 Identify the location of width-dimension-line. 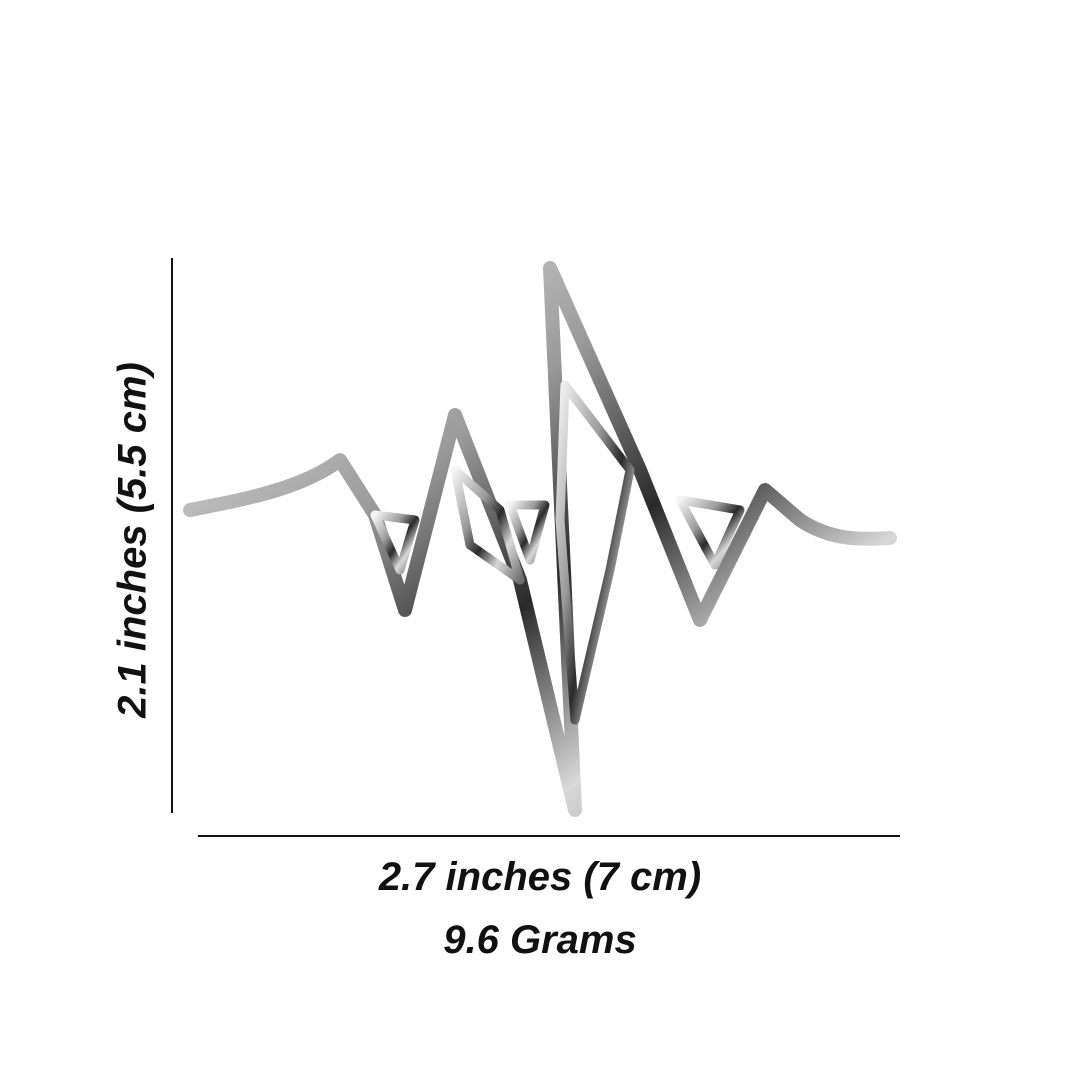
(549, 836).